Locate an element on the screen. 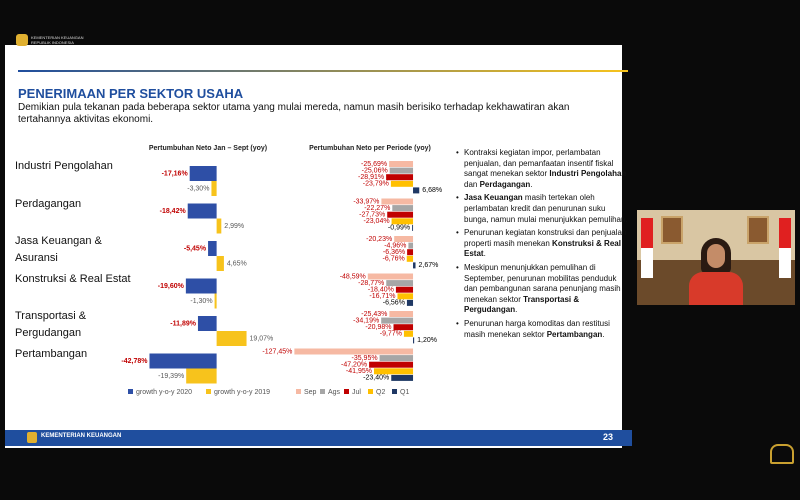  value-label: -16,71% is located at coordinates (382, 296).